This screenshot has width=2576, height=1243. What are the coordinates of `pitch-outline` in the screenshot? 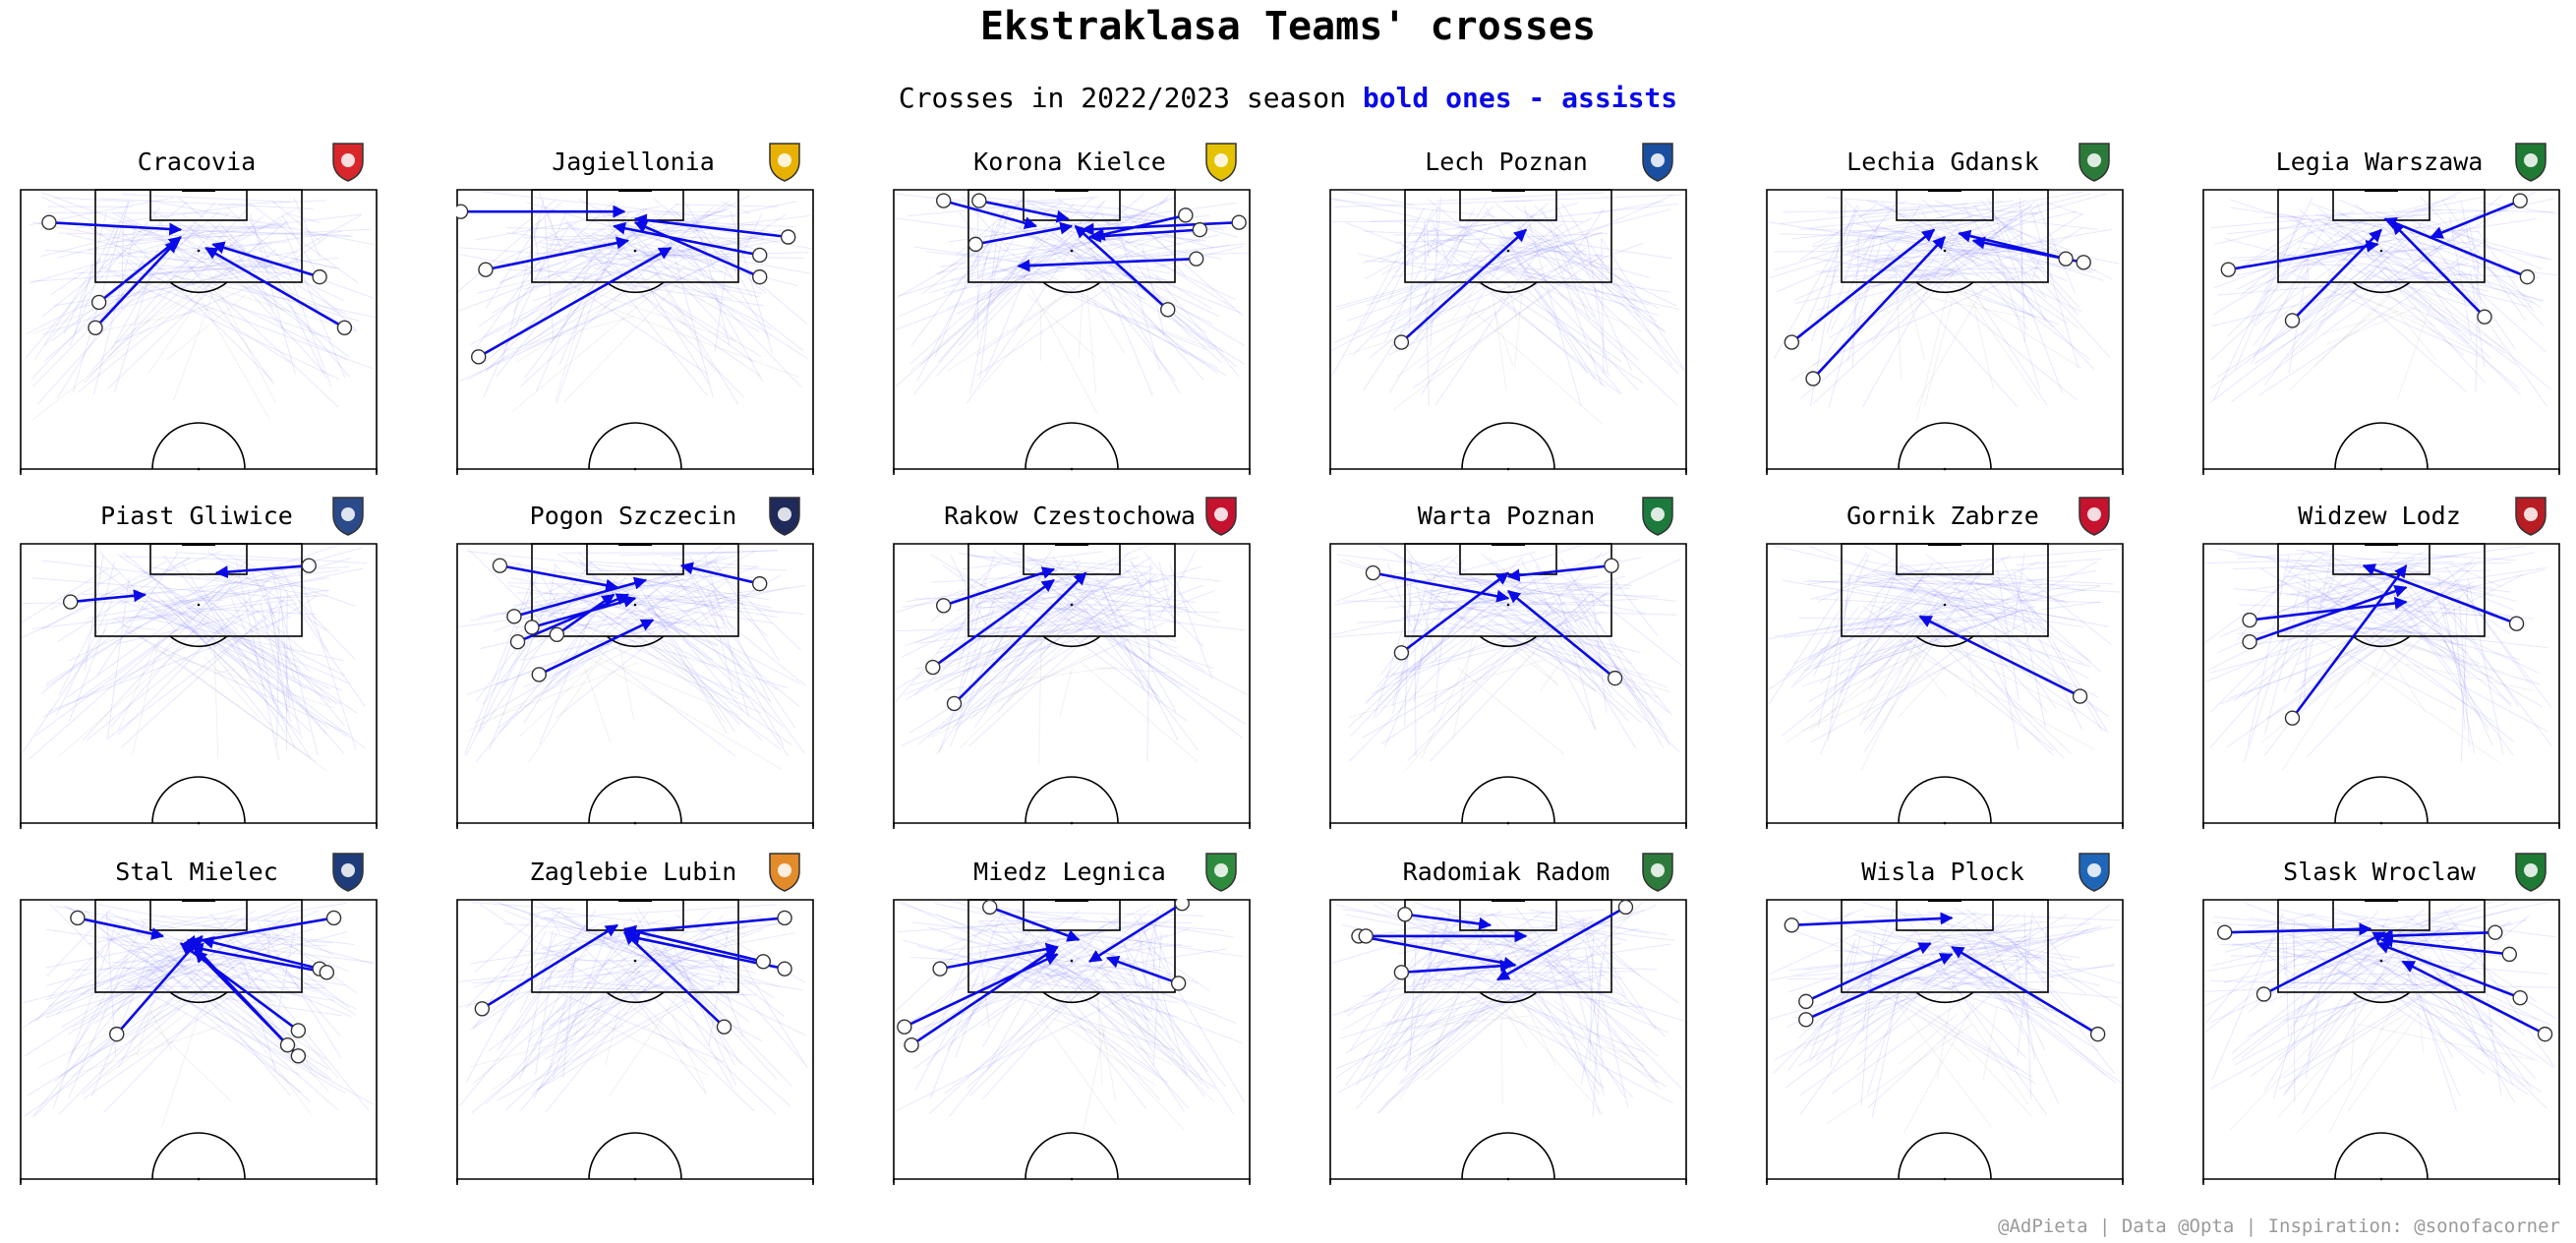 It's located at (1945, 1041).